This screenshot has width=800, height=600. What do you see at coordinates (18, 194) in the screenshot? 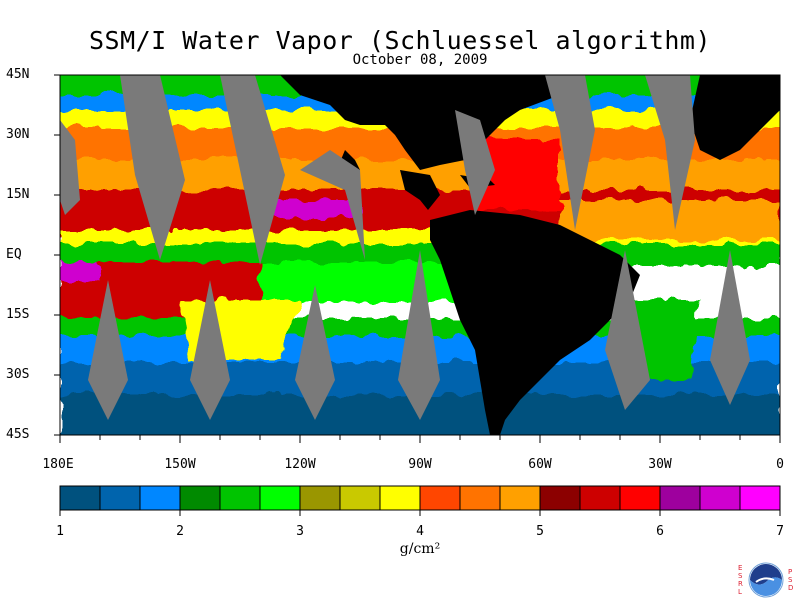
I see `latitude-label: 15N` at bounding box center [18, 194].